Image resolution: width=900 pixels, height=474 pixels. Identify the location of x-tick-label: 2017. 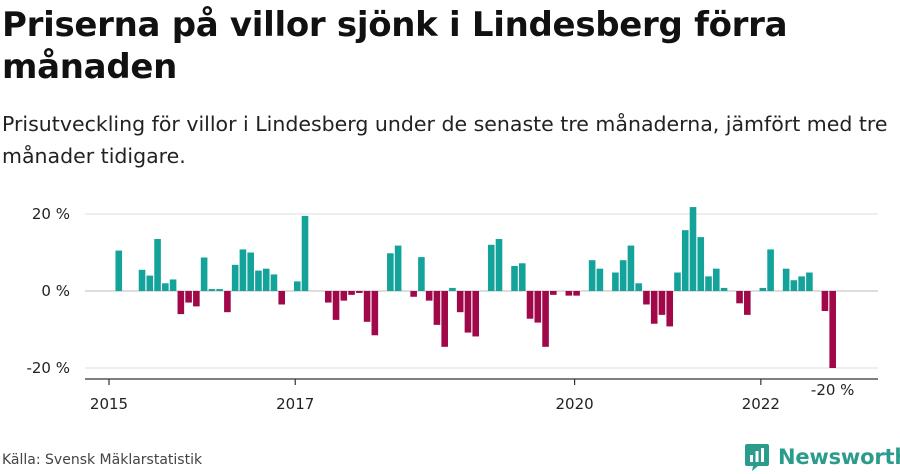
(295, 404).